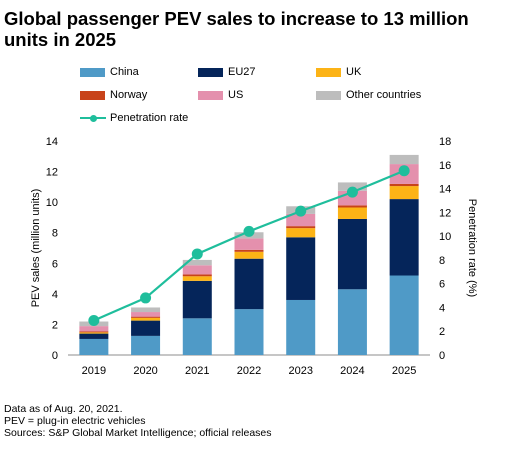 The width and height of the screenshot is (505, 452). Describe the element at coordinates (145, 371) in the screenshot. I see `x-tick-label: 2020` at that location.